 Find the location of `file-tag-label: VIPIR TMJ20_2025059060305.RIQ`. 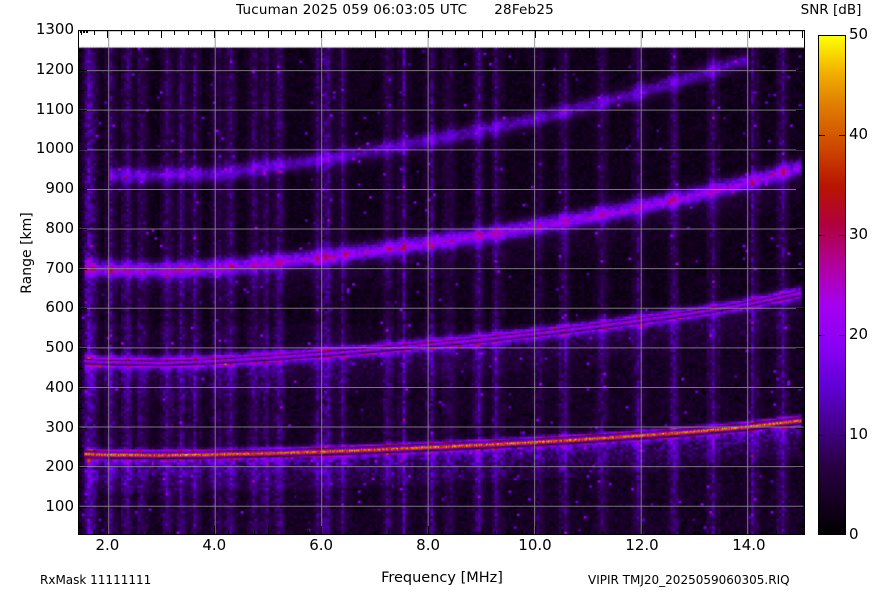

file-tag-label: VIPIR TMJ20_2025059060305.RIQ is located at coordinates (689, 580).